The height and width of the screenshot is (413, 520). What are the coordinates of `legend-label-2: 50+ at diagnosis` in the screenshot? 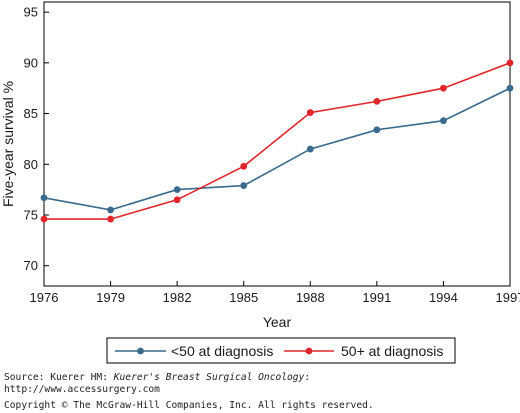 It's located at (392, 351).